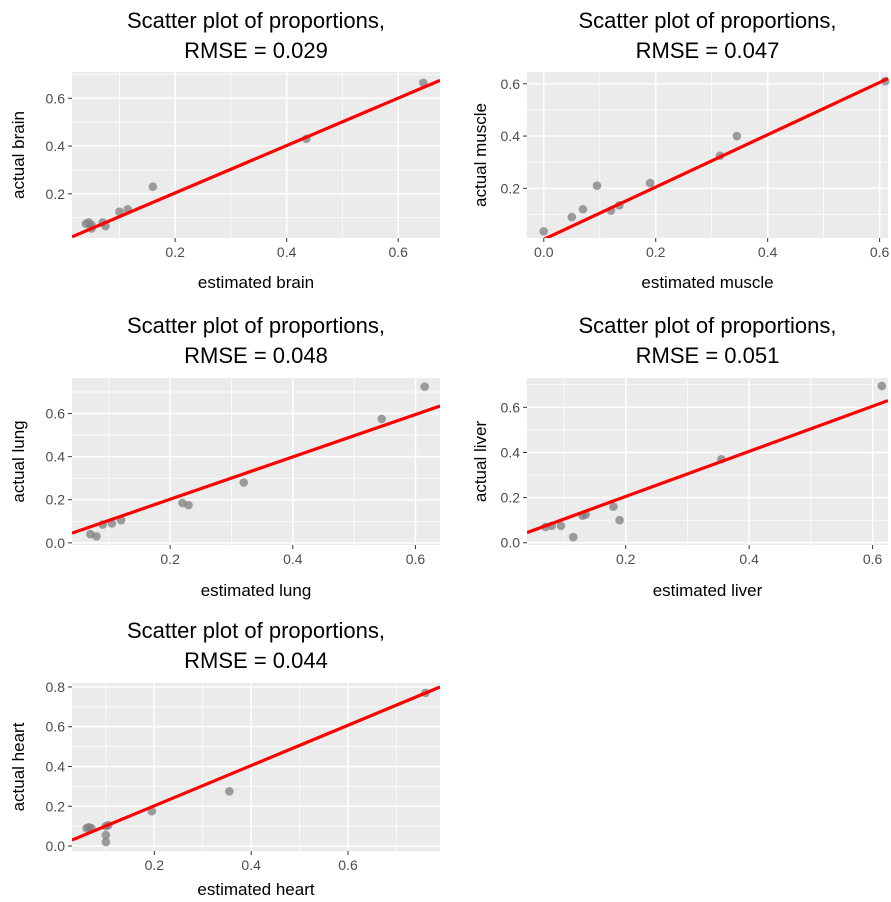 Image resolution: width=891 pixels, height=902 pixels. What do you see at coordinates (708, 590) in the screenshot?
I see `x-axis-label: estimated liver` at bounding box center [708, 590].